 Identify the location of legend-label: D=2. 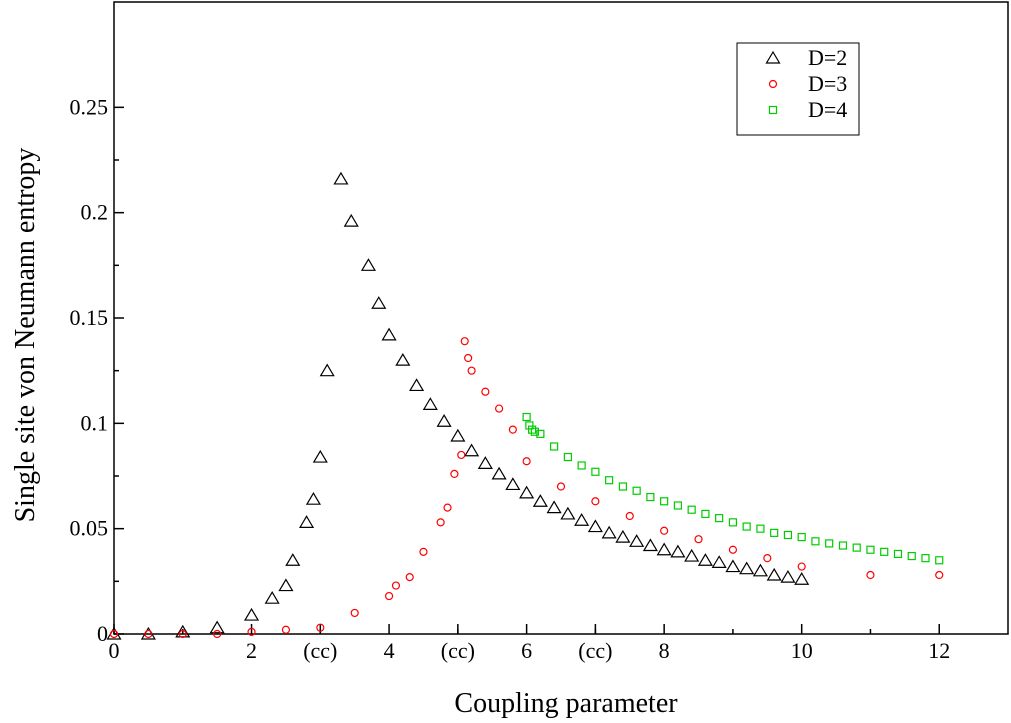
(827, 57).